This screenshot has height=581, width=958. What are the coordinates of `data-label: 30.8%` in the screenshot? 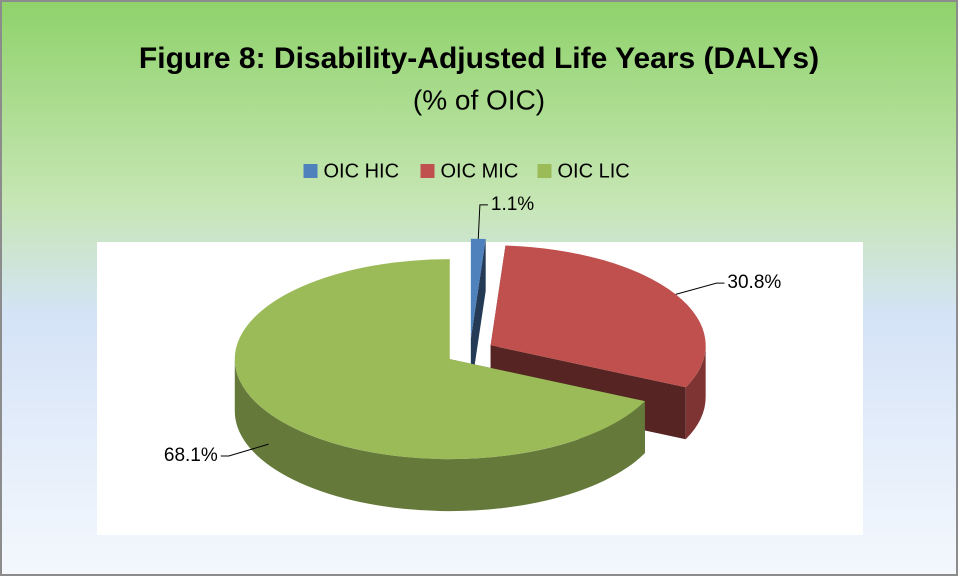 It's located at (754, 282).